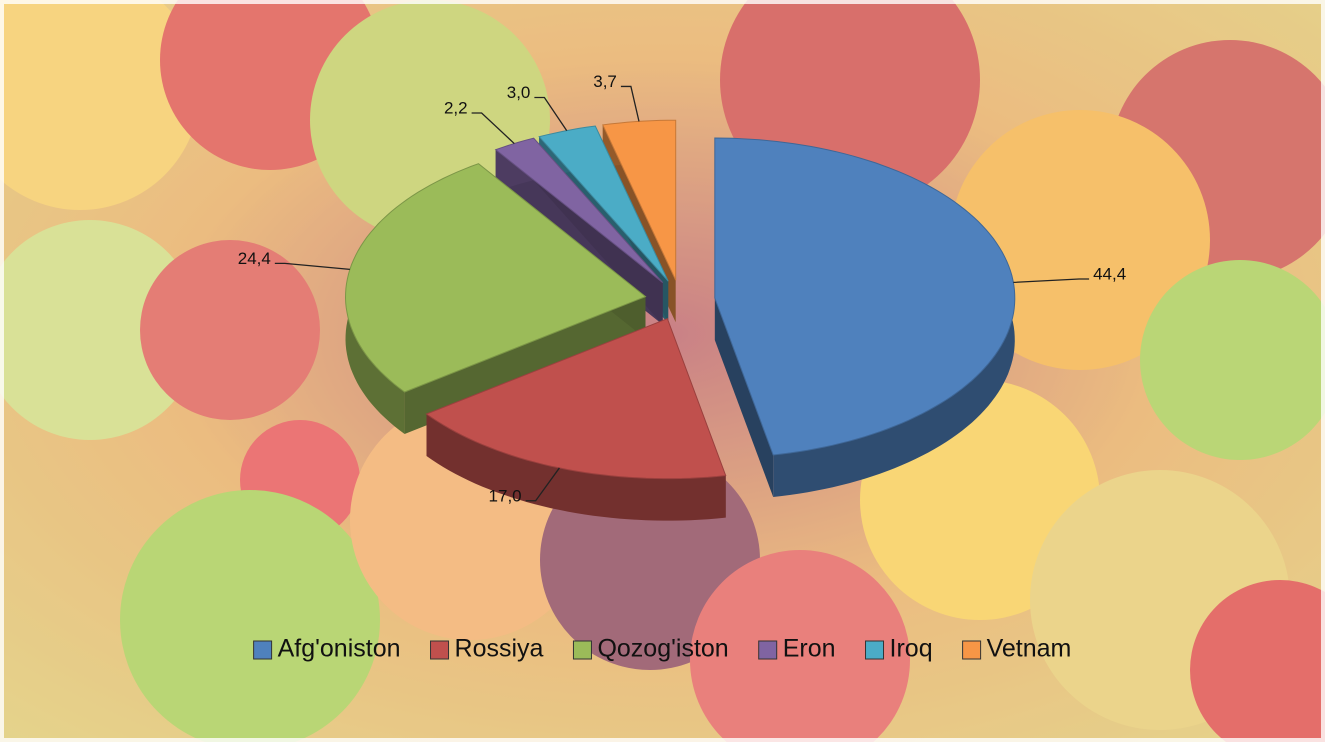 The image size is (1325, 742). I want to click on legend-label: Eron, so click(809, 649).